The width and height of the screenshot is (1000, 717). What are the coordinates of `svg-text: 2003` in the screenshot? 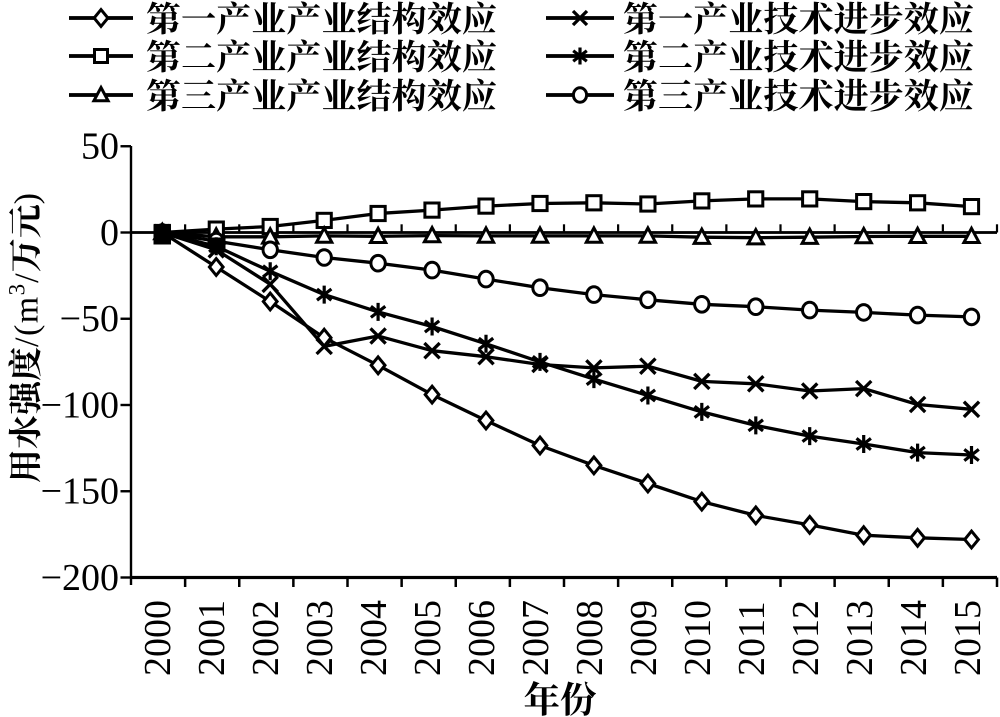 It's located at (320, 638).